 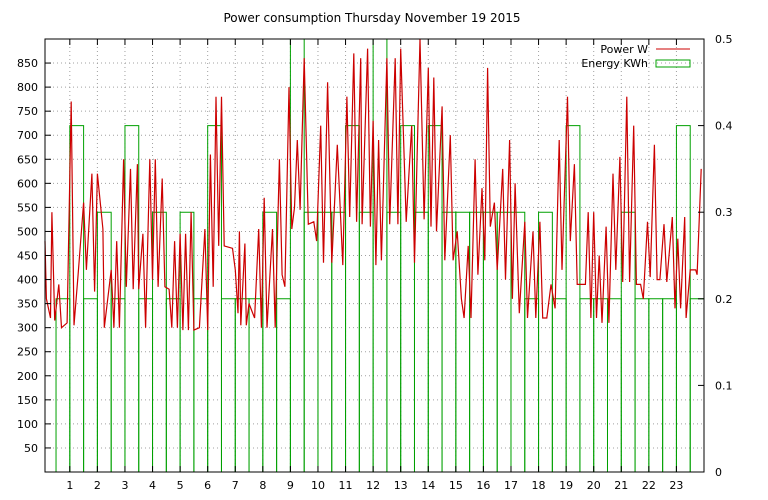 I want to click on legend: Power W Energy KWh, so click(x=636, y=56).